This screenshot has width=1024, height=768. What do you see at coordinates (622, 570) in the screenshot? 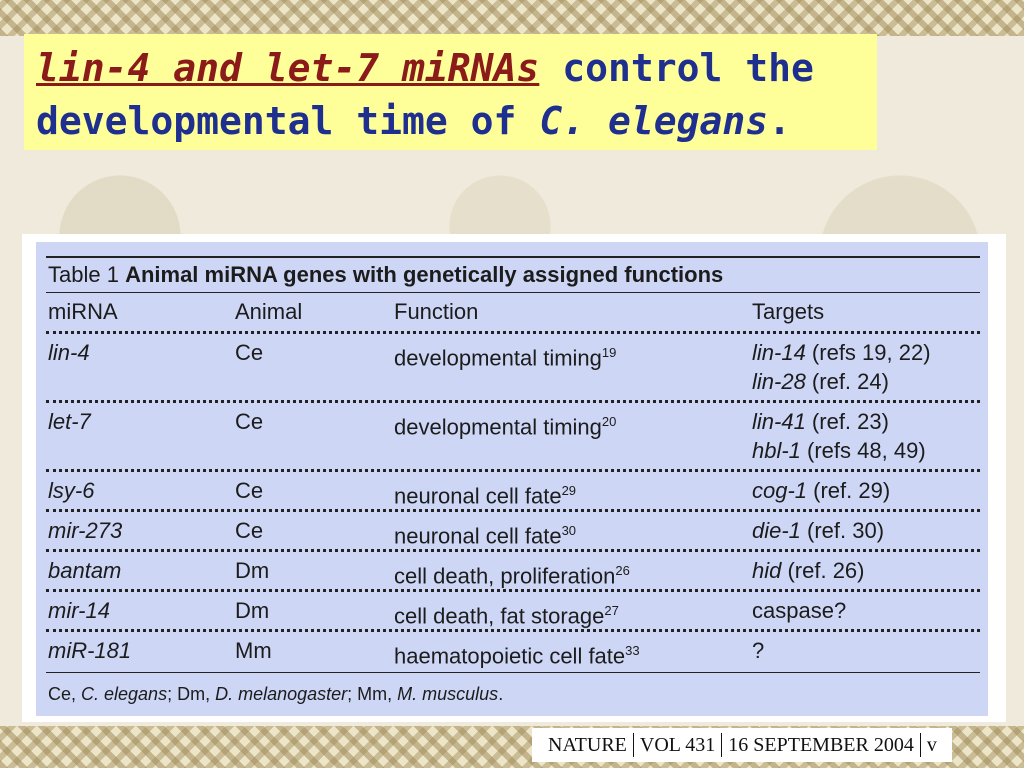
I see `function-ref: 26` at bounding box center [622, 570].